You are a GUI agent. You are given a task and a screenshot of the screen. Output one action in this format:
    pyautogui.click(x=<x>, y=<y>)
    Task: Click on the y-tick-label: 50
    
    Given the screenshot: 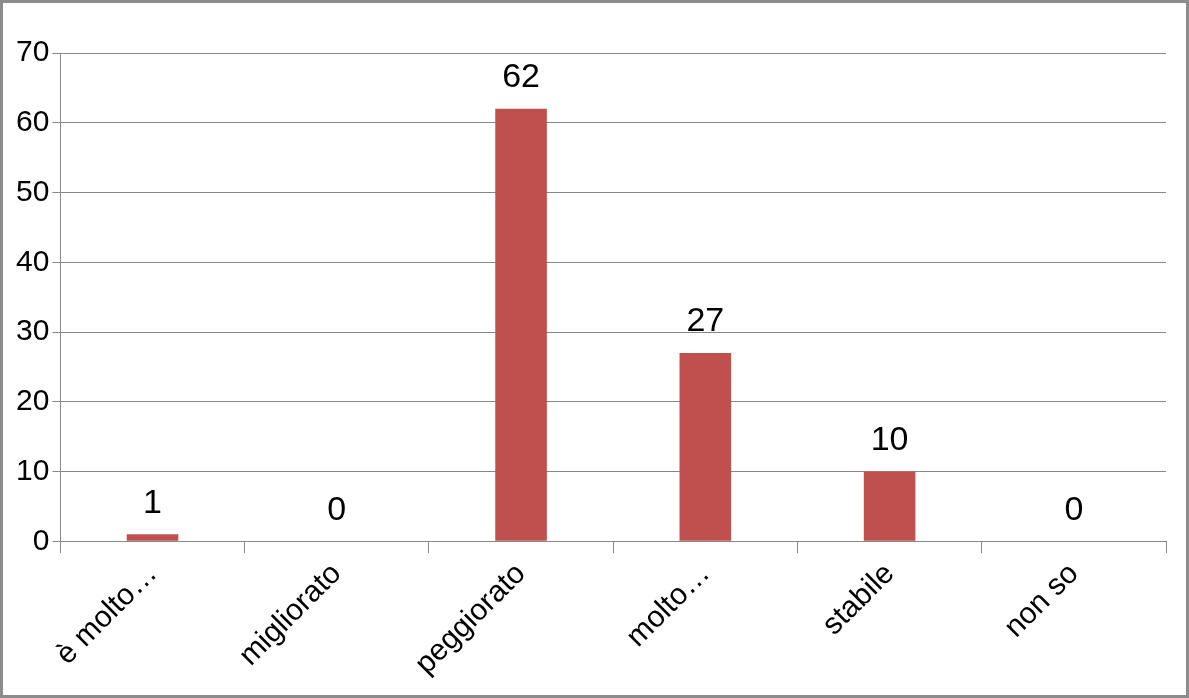 What is the action you would take?
    pyautogui.click(x=32, y=190)
    